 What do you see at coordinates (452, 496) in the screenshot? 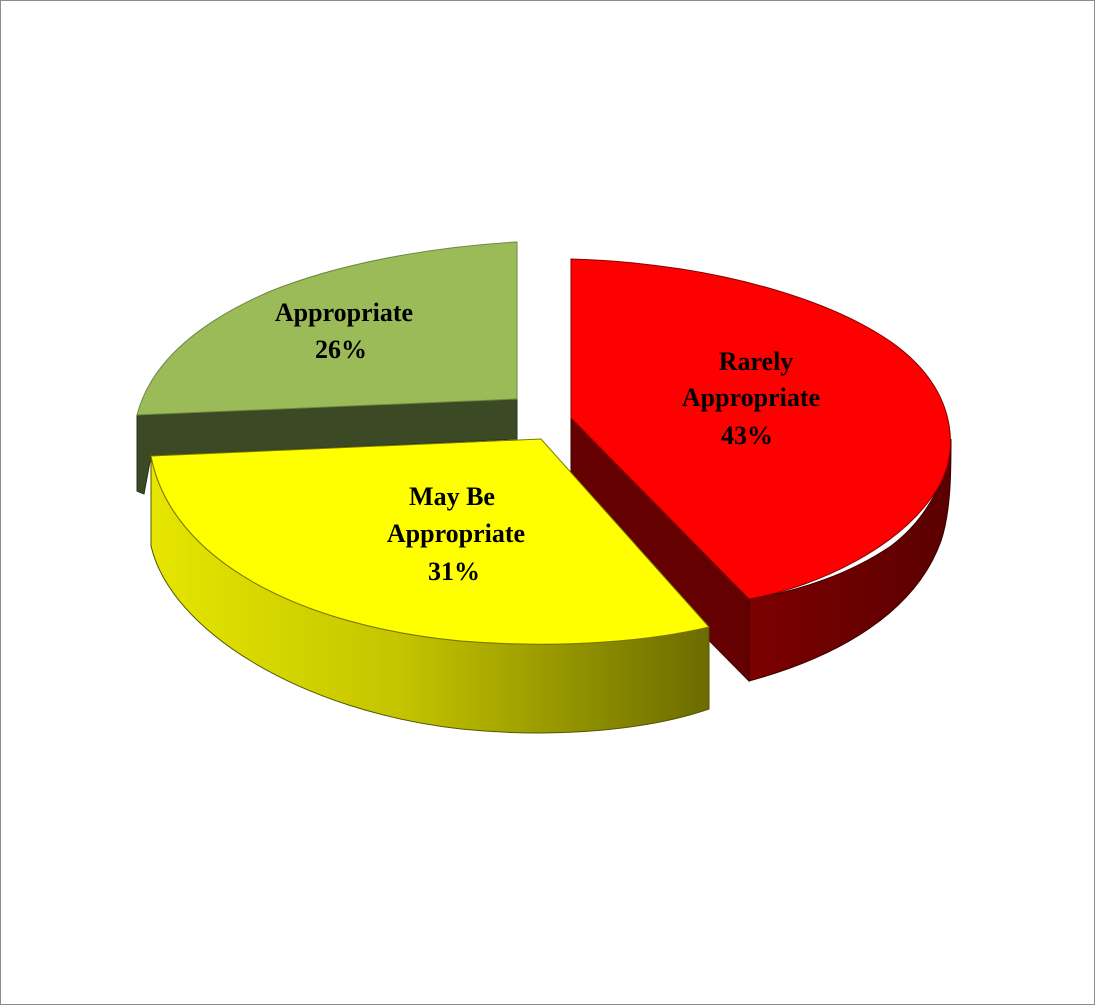
I see `slice-label-maybe-line1: May Be` at bounding box center [452, 496].